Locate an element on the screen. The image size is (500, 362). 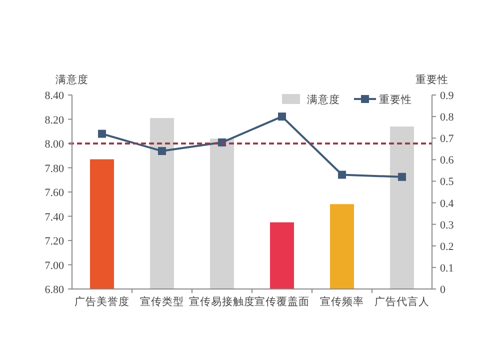
y2-tick-label: 0.4 is located at coordinates (447, 204).